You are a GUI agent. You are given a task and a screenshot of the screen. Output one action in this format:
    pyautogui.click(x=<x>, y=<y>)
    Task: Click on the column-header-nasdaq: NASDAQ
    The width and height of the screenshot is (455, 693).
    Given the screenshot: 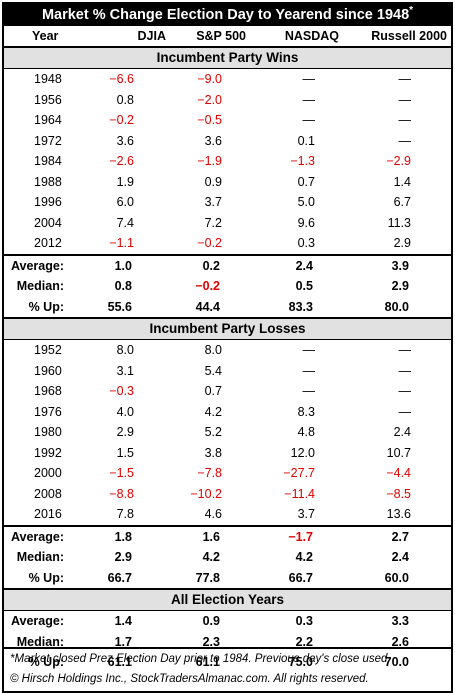 What is the action you would take?
    pyautogui.click(x=311, y=36)
    